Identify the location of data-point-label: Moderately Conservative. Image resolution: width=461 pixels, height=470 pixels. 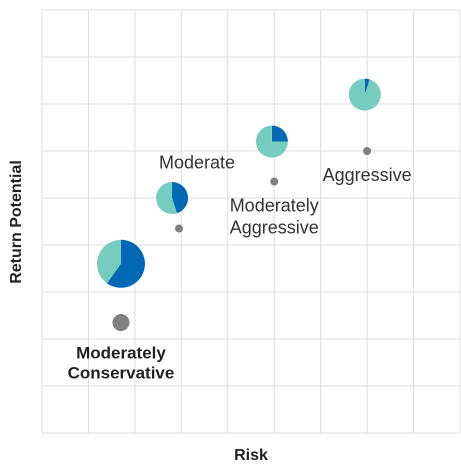
(121, 363).